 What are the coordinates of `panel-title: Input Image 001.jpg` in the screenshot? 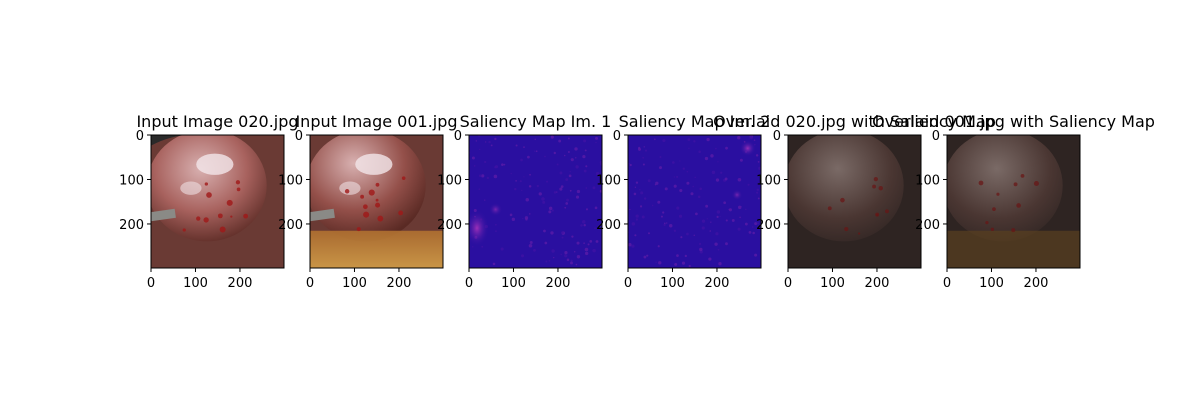 It's located at (376, 121).